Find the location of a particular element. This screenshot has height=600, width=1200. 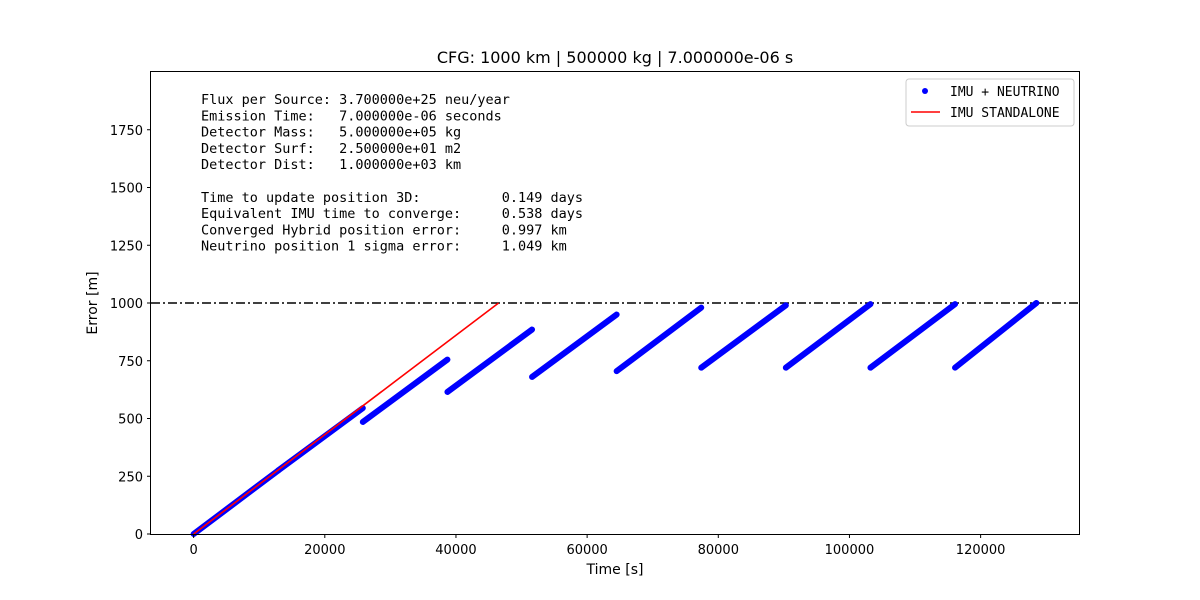

y-tick-label: 500 is located at coordinates (130, 420).